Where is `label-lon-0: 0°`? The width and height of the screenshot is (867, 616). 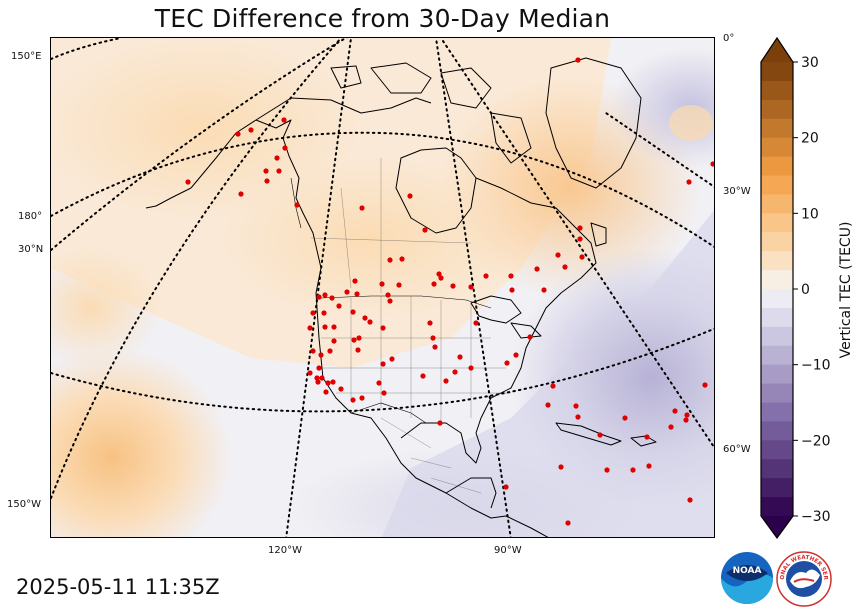 label-lon-0: 0° is located at coordinates (729, 38).